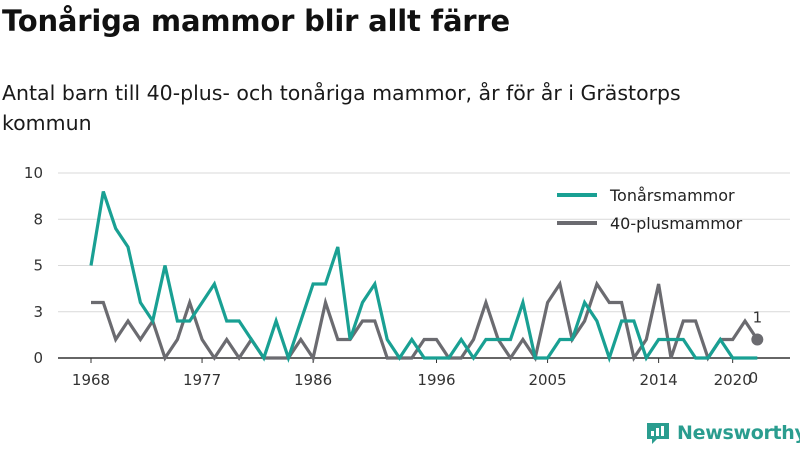 The height and width of the screenshot is (450, 800). Describe the element at coordinates (38, 312) in the screenshot. I see `y-tick-label: 3` at that location.